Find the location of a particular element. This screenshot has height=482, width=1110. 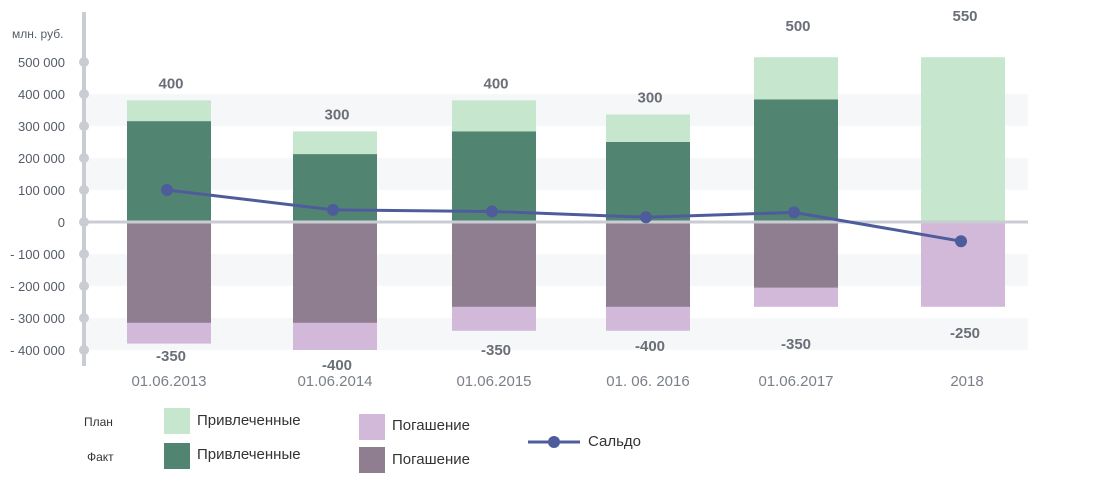

y-tick-label: - 100 000 is located at coordinates (37, 254).